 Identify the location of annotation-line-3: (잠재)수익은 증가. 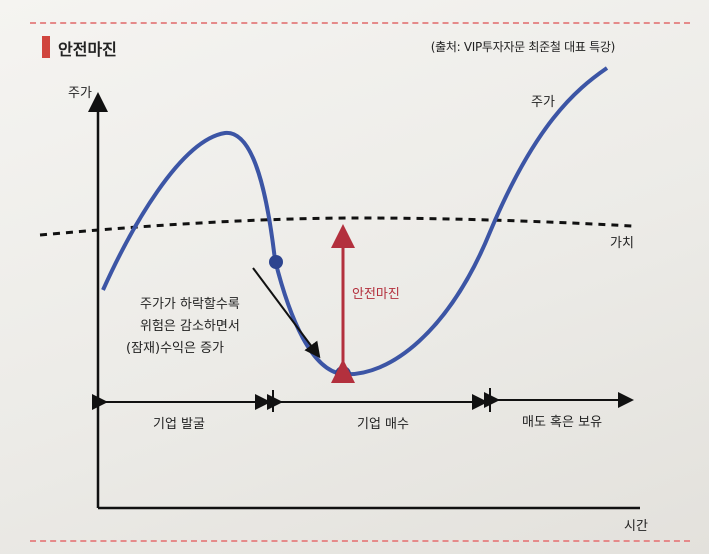
(175, 348).